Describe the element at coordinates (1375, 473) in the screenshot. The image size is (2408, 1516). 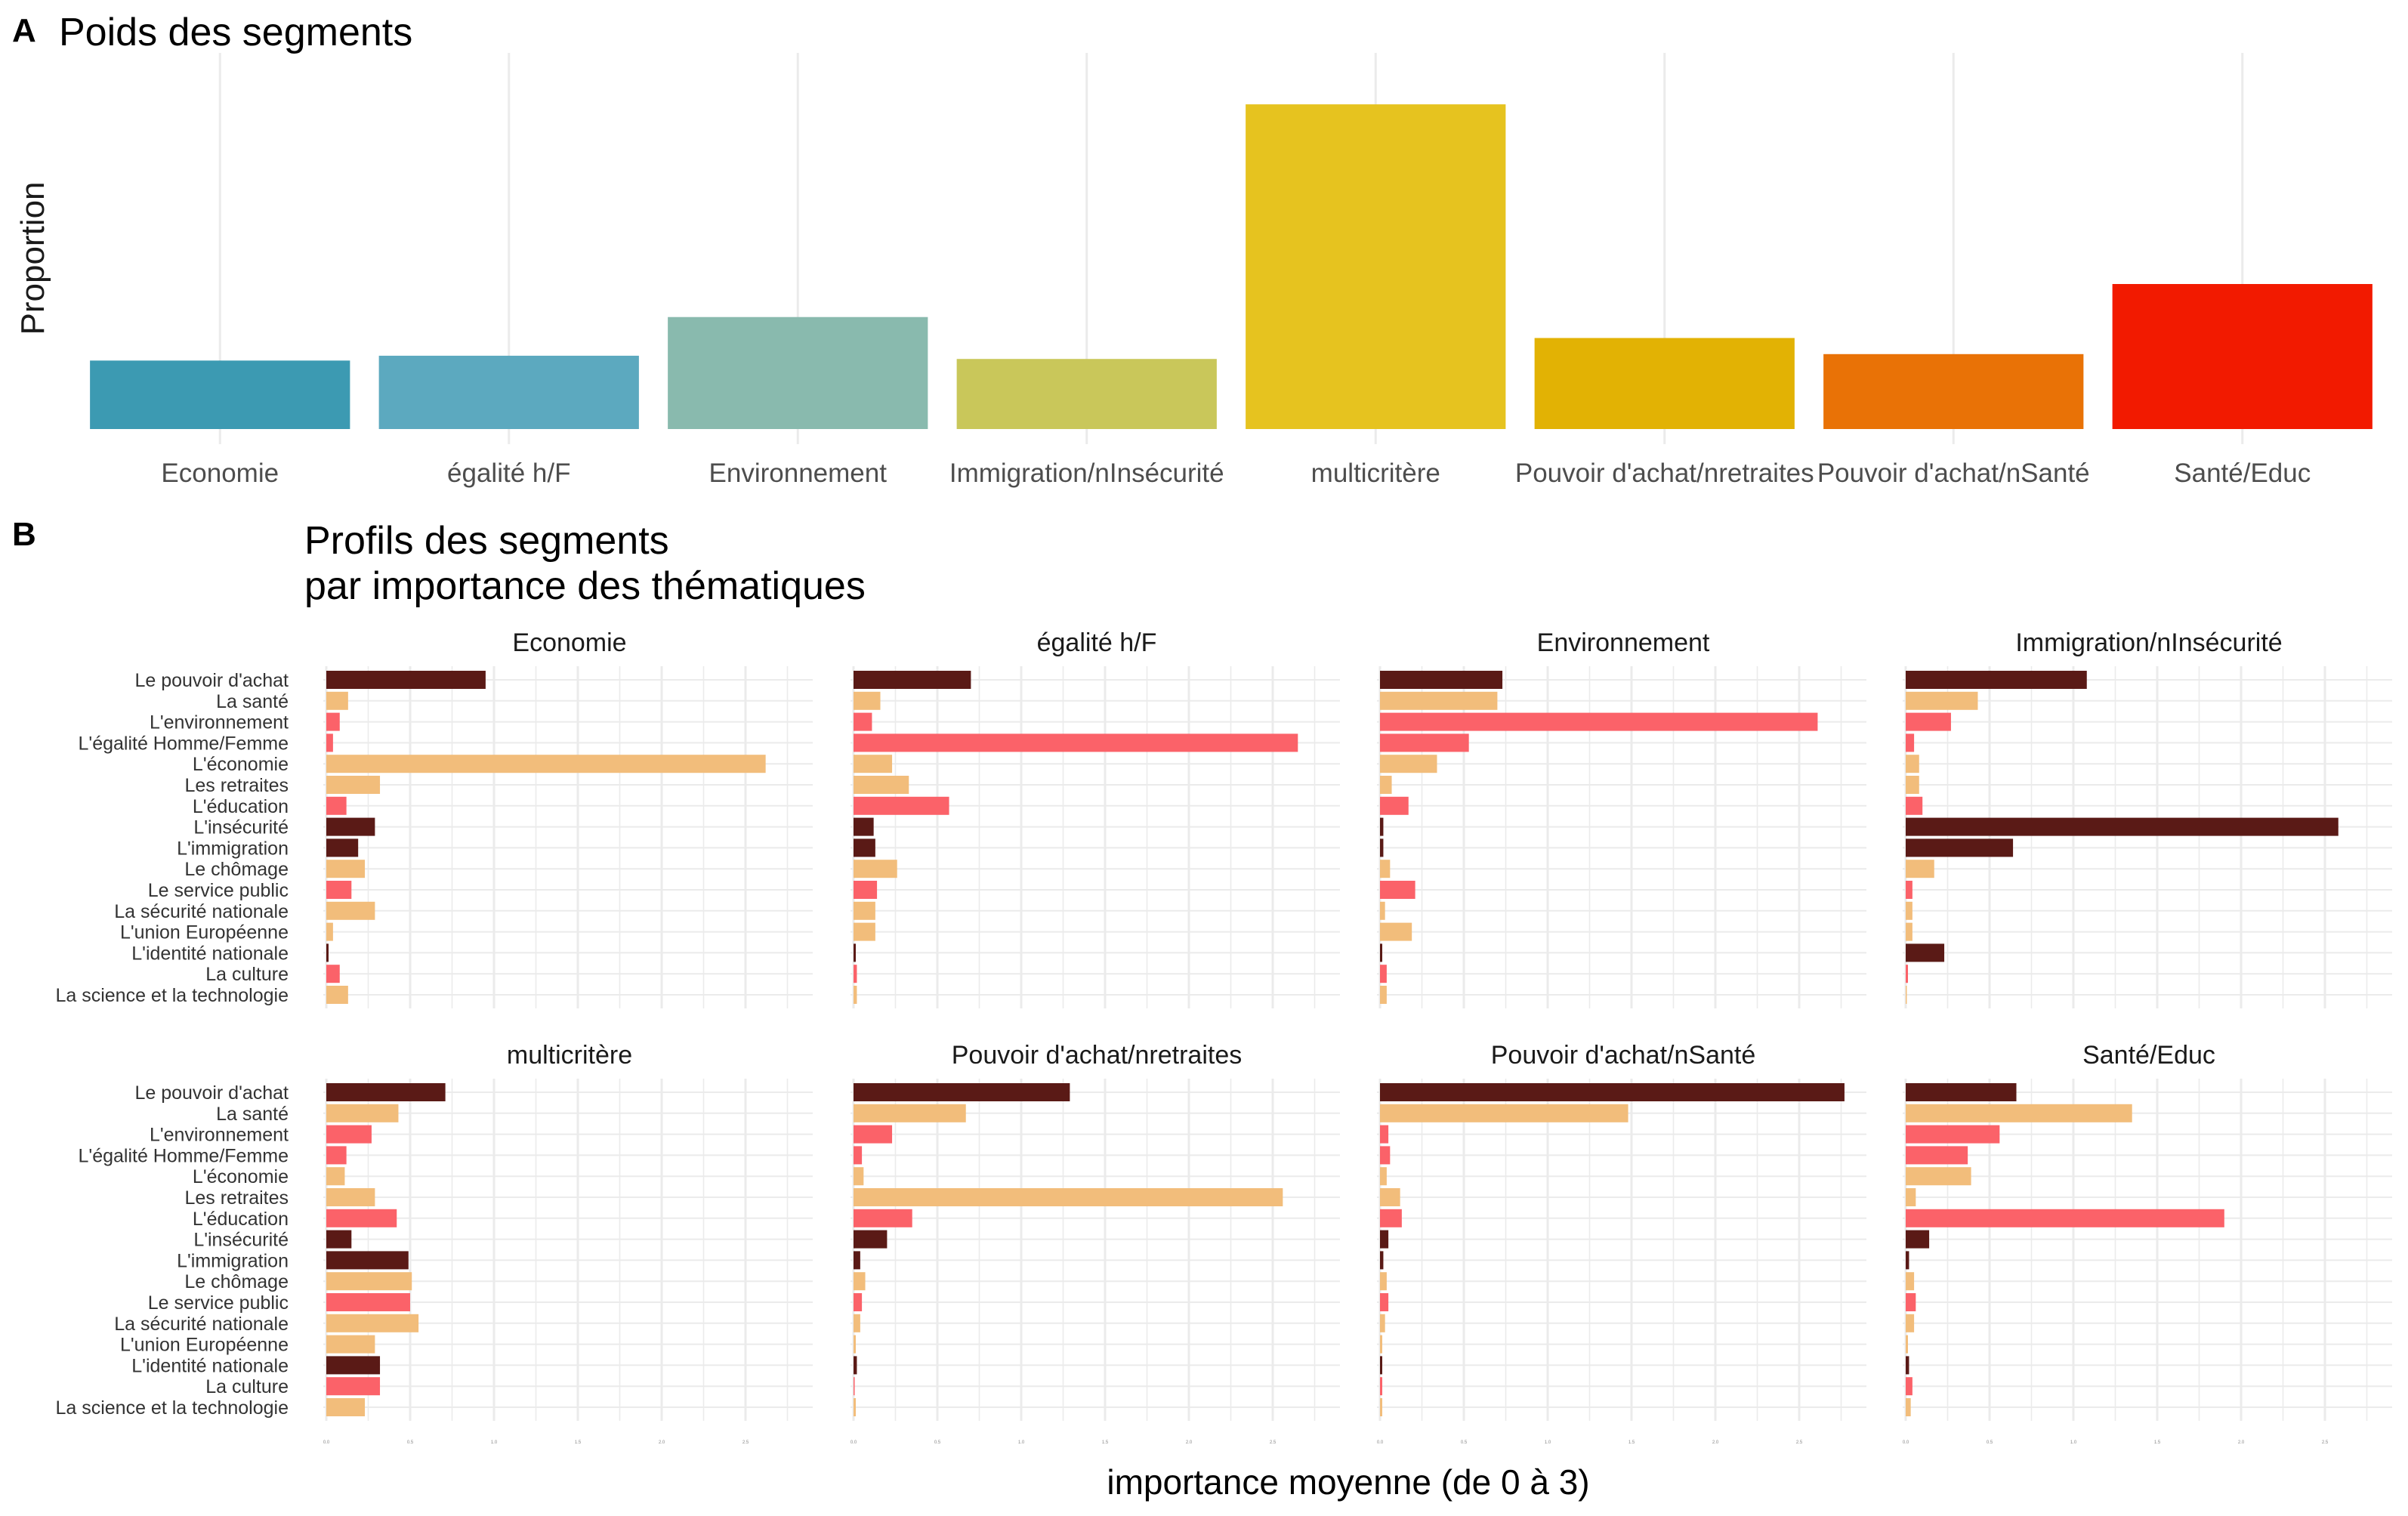
I see `panel-a-tick-label: multicritère` at that location.